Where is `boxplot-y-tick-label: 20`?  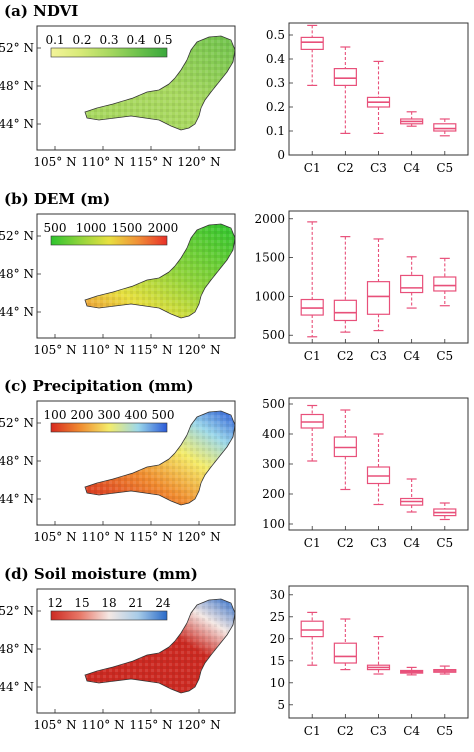 boxplot-y-tick-label: 20 is located at coordinates (277, 639).